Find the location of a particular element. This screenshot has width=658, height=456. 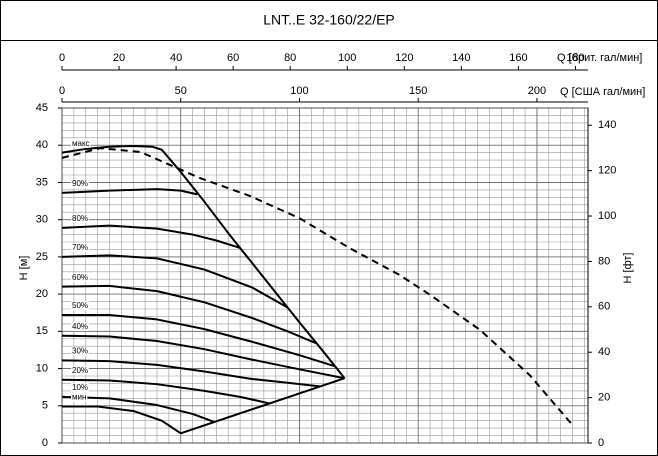

x2-tick-label: 120 is located at coordinates (404, 58).